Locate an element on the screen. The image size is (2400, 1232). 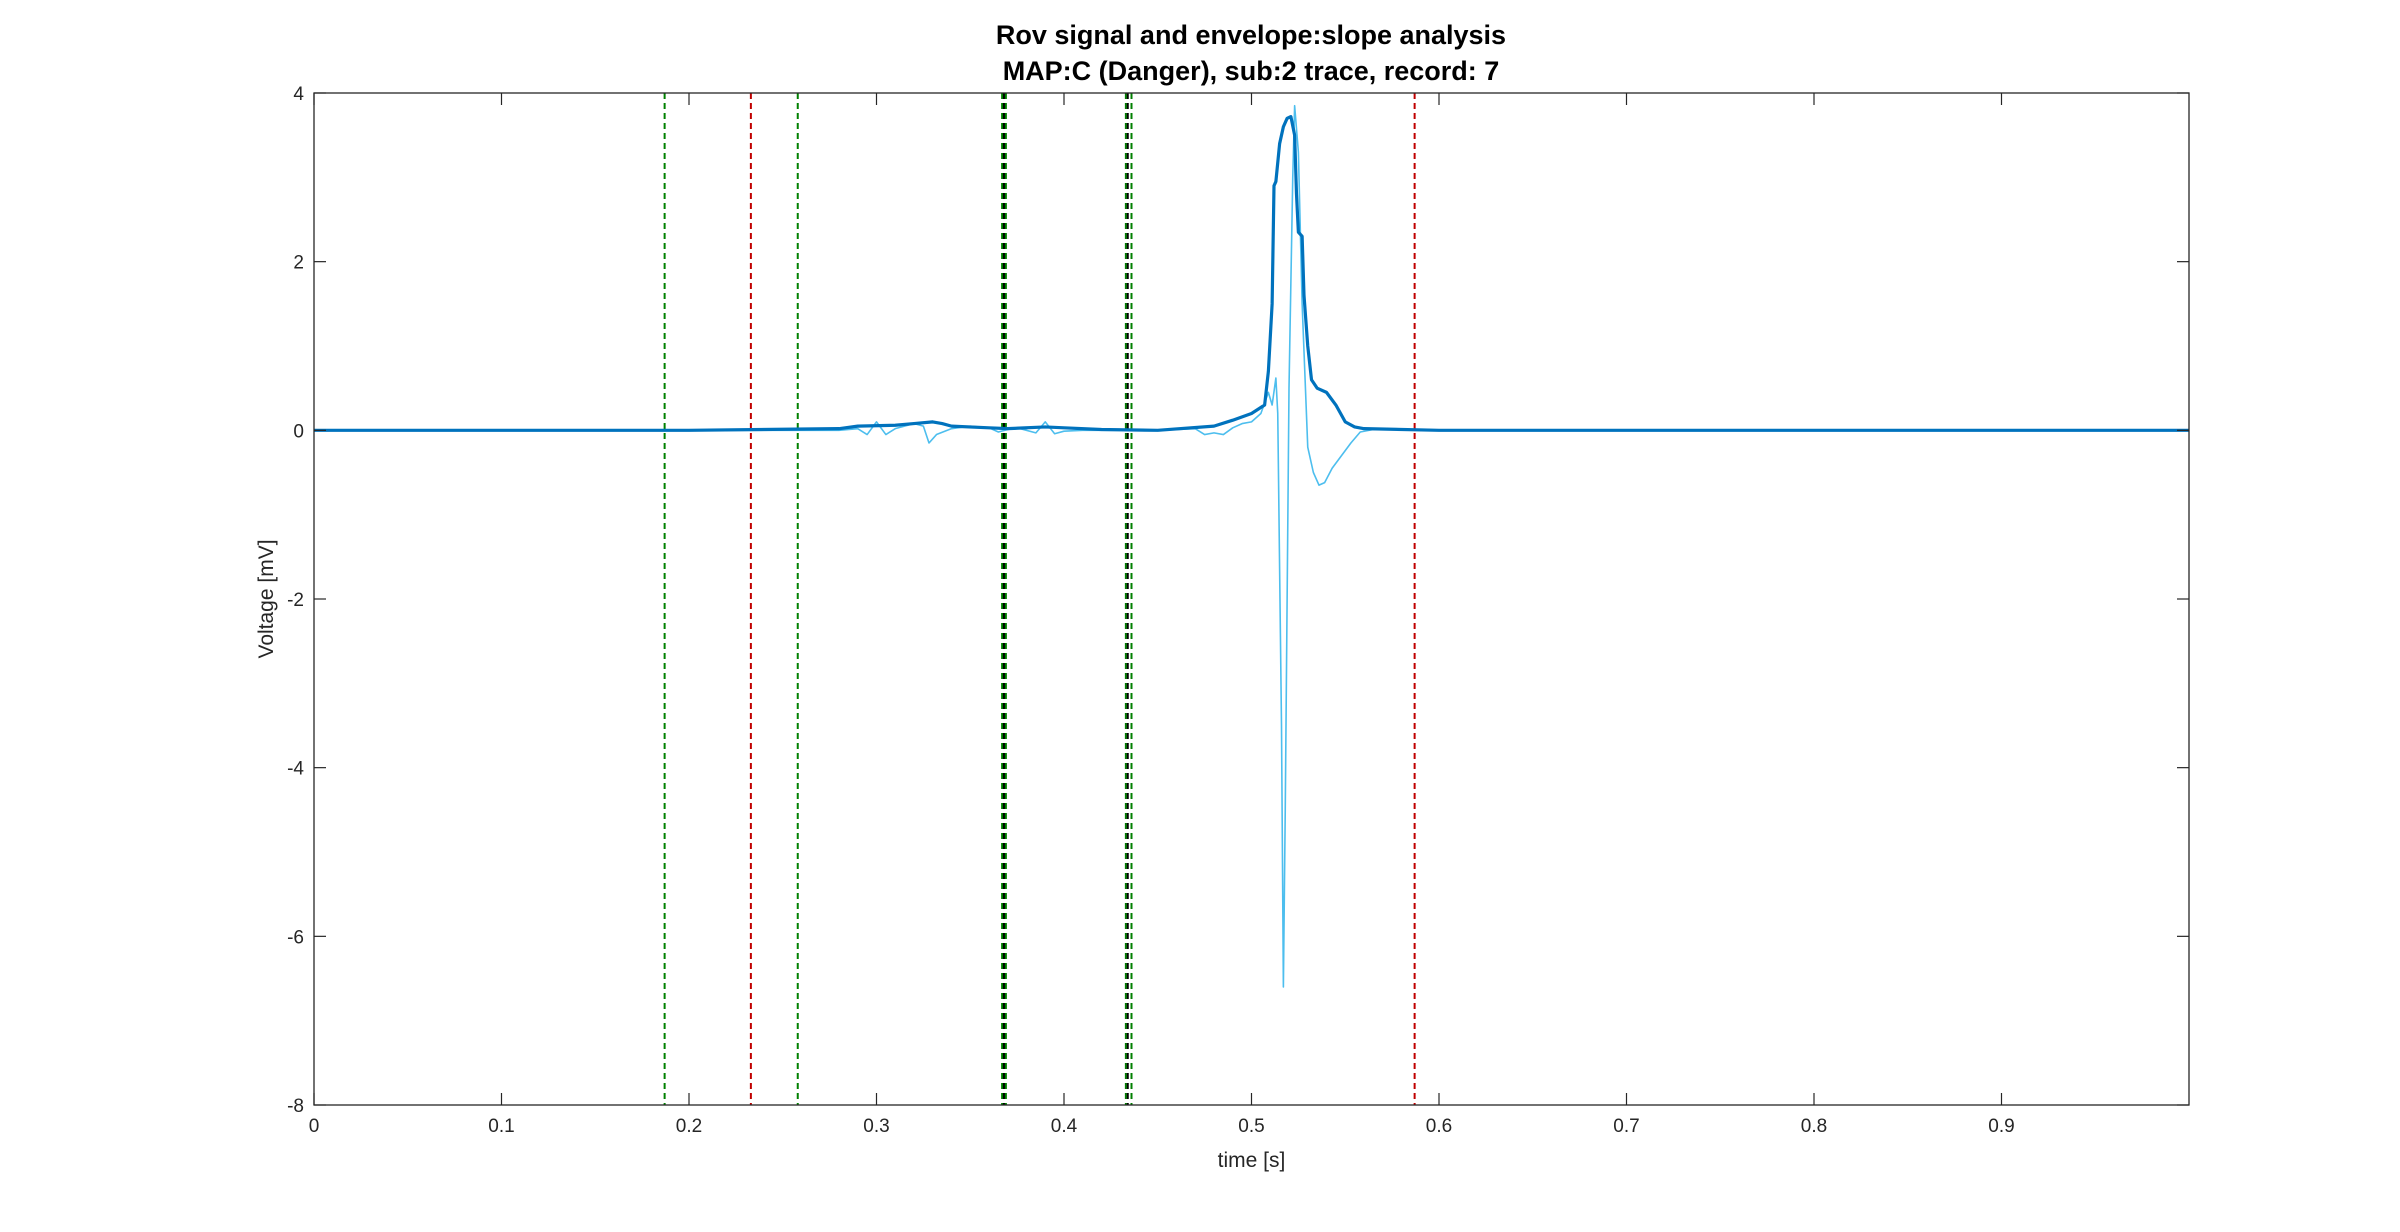
x-tick-label: 0.9 is located at coordinates (2001, 1126).